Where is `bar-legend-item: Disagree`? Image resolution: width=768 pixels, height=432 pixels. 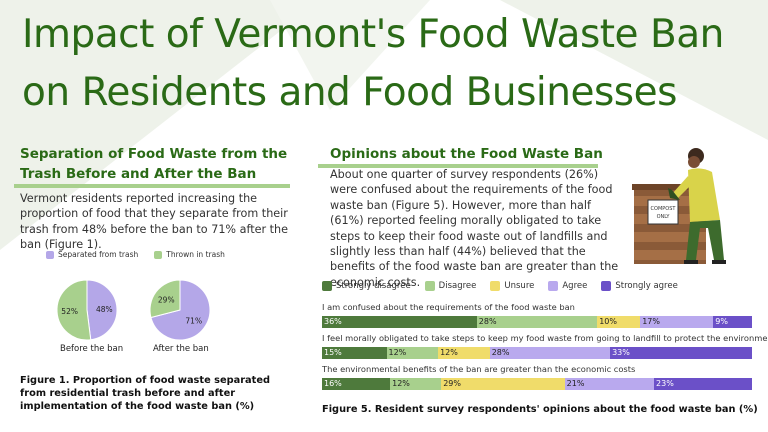
bar-legend-item: Disagree is located at coordinates (450, 286).